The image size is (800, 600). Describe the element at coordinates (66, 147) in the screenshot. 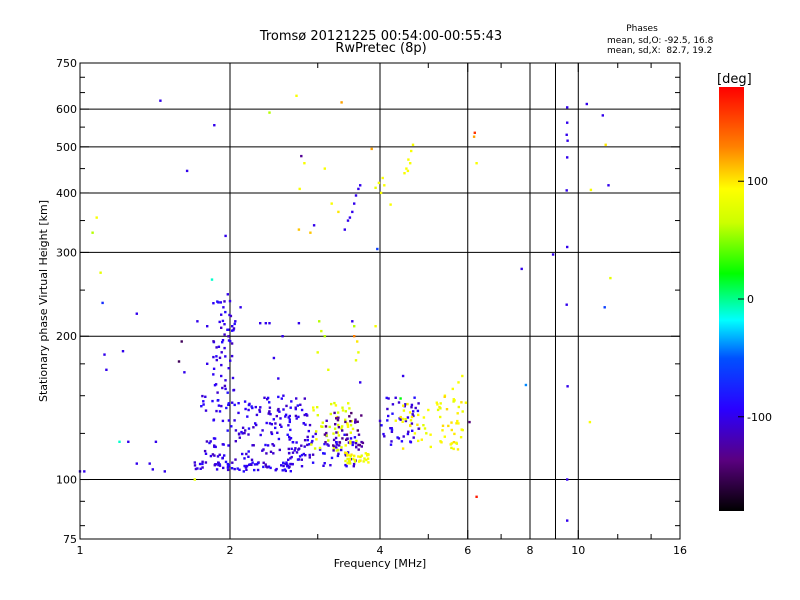

I see `y-tick-label: 500` at that location.